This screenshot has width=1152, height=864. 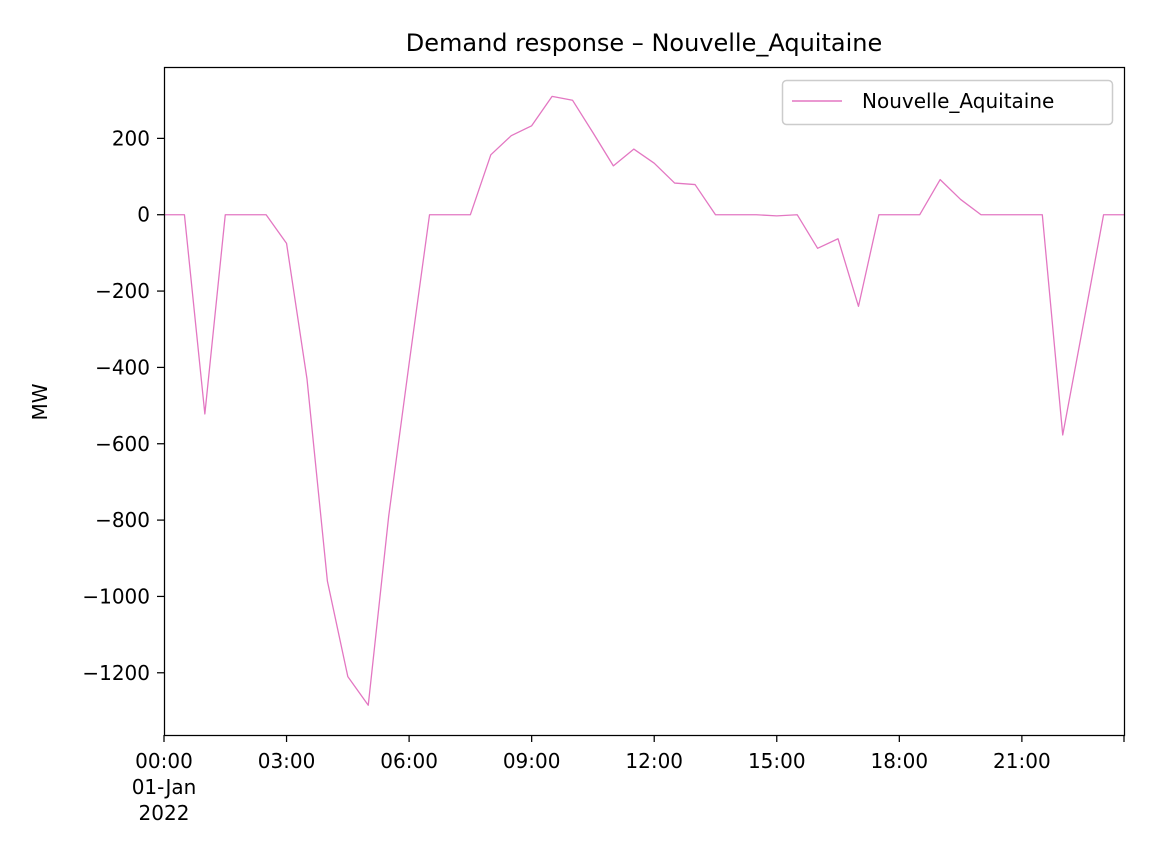 What do you see at coordinates (122, 520) in the screenshot?
I see `y-tick-label: −800` at bounding box center [122, 520].